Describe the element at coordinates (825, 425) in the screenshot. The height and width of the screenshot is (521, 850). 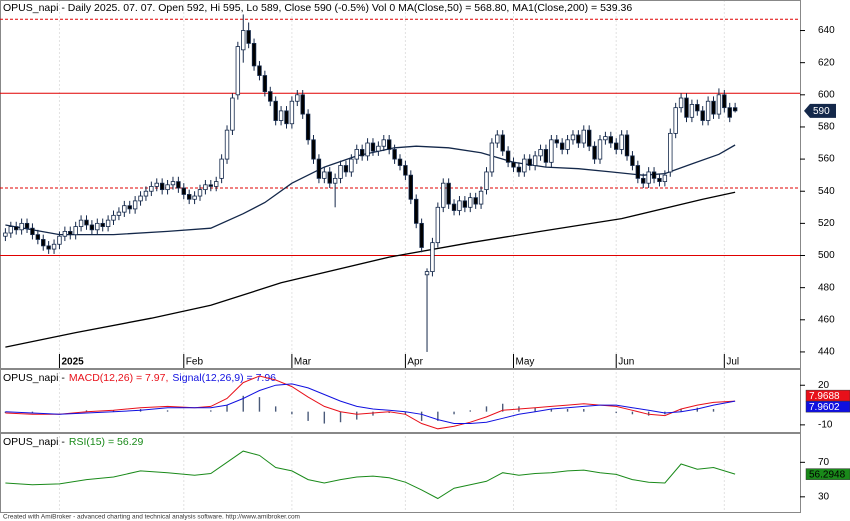
I see `y-tick-label: -10` at that location.